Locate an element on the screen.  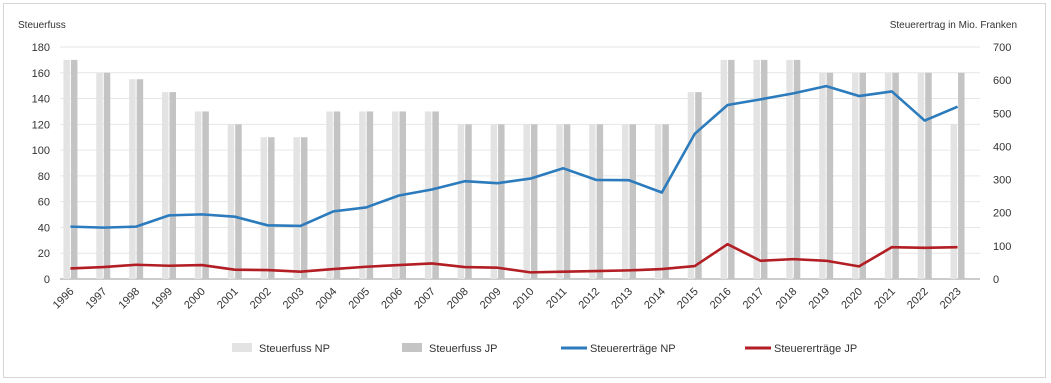
y2-tick-label: 200 is located at coordinates (1002, 214).